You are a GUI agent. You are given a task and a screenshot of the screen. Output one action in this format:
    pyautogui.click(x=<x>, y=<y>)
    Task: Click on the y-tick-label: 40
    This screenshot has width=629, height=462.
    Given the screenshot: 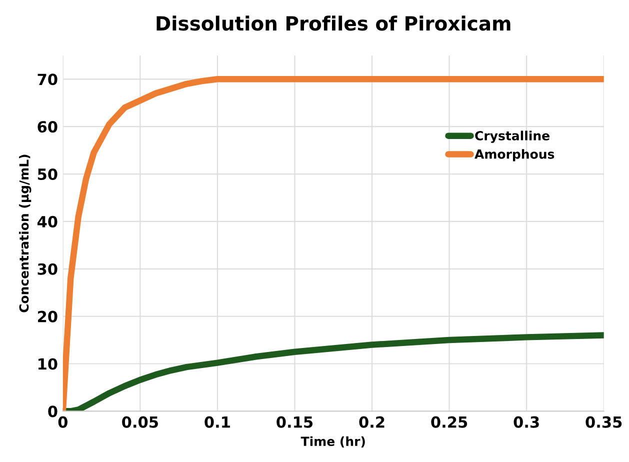 What is the action you would take?
    pyautogui.click(x=47, y=222)
    